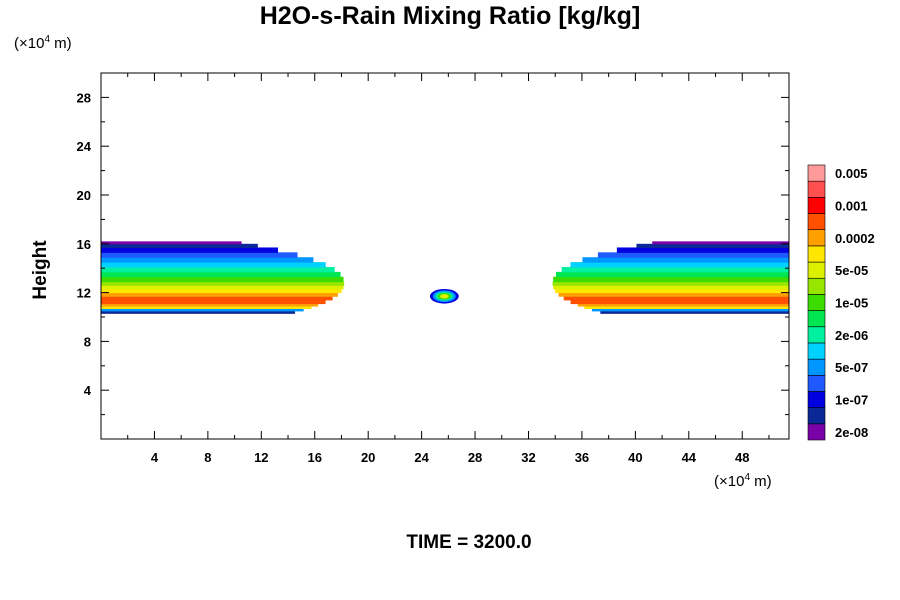 Image resolution: width=900 pixels, height=600 pixels. What do you see at coordinates (851, 270) in the screenshot?
I see `colorbar-label-5: 5e-05` at bounding box center [851, 270].